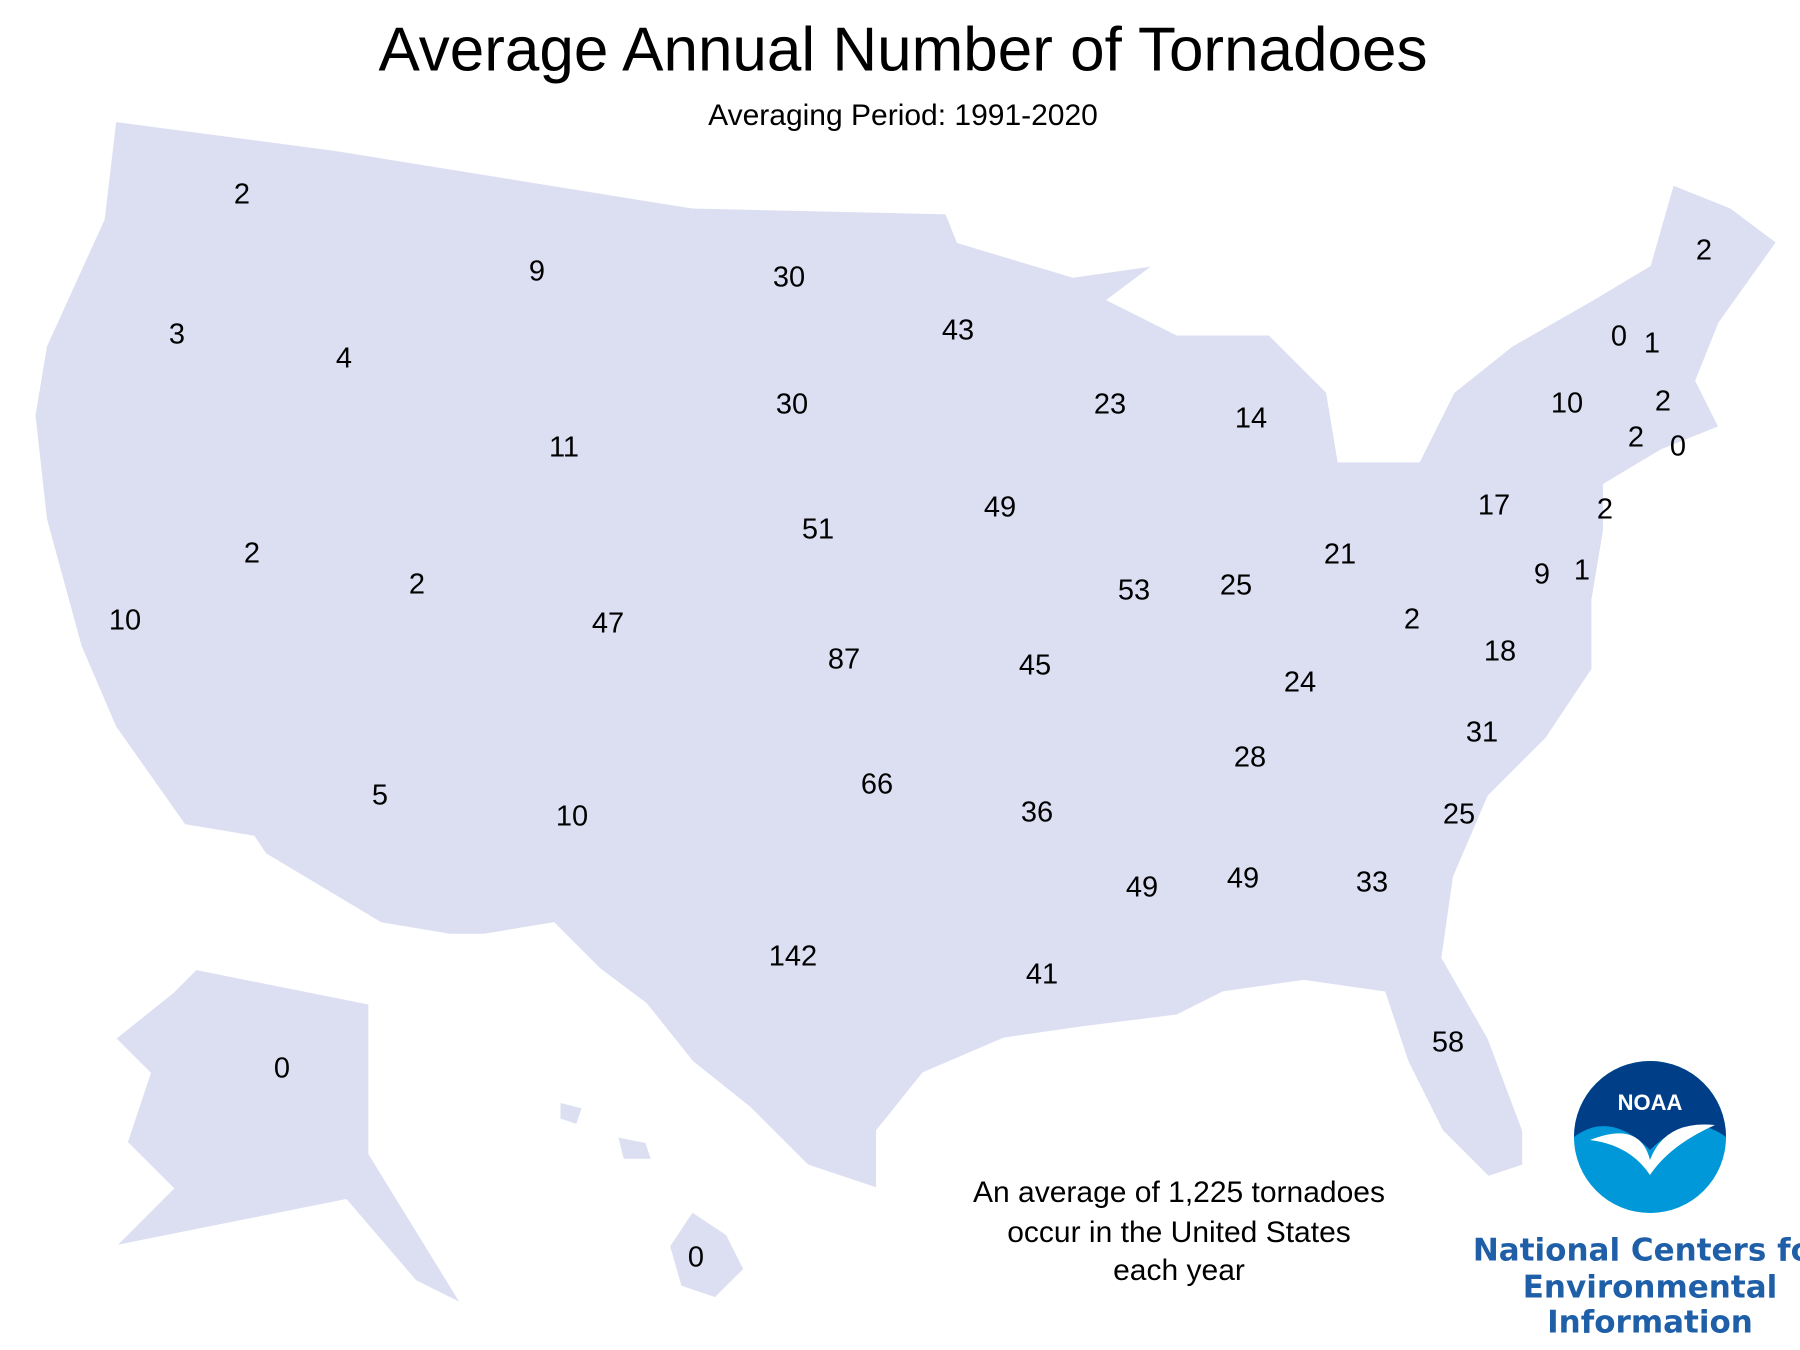 Image resolution: width=1800 pixels, height=1350 pixels. I want to click on note-line: each year, so click(1179, 1270).